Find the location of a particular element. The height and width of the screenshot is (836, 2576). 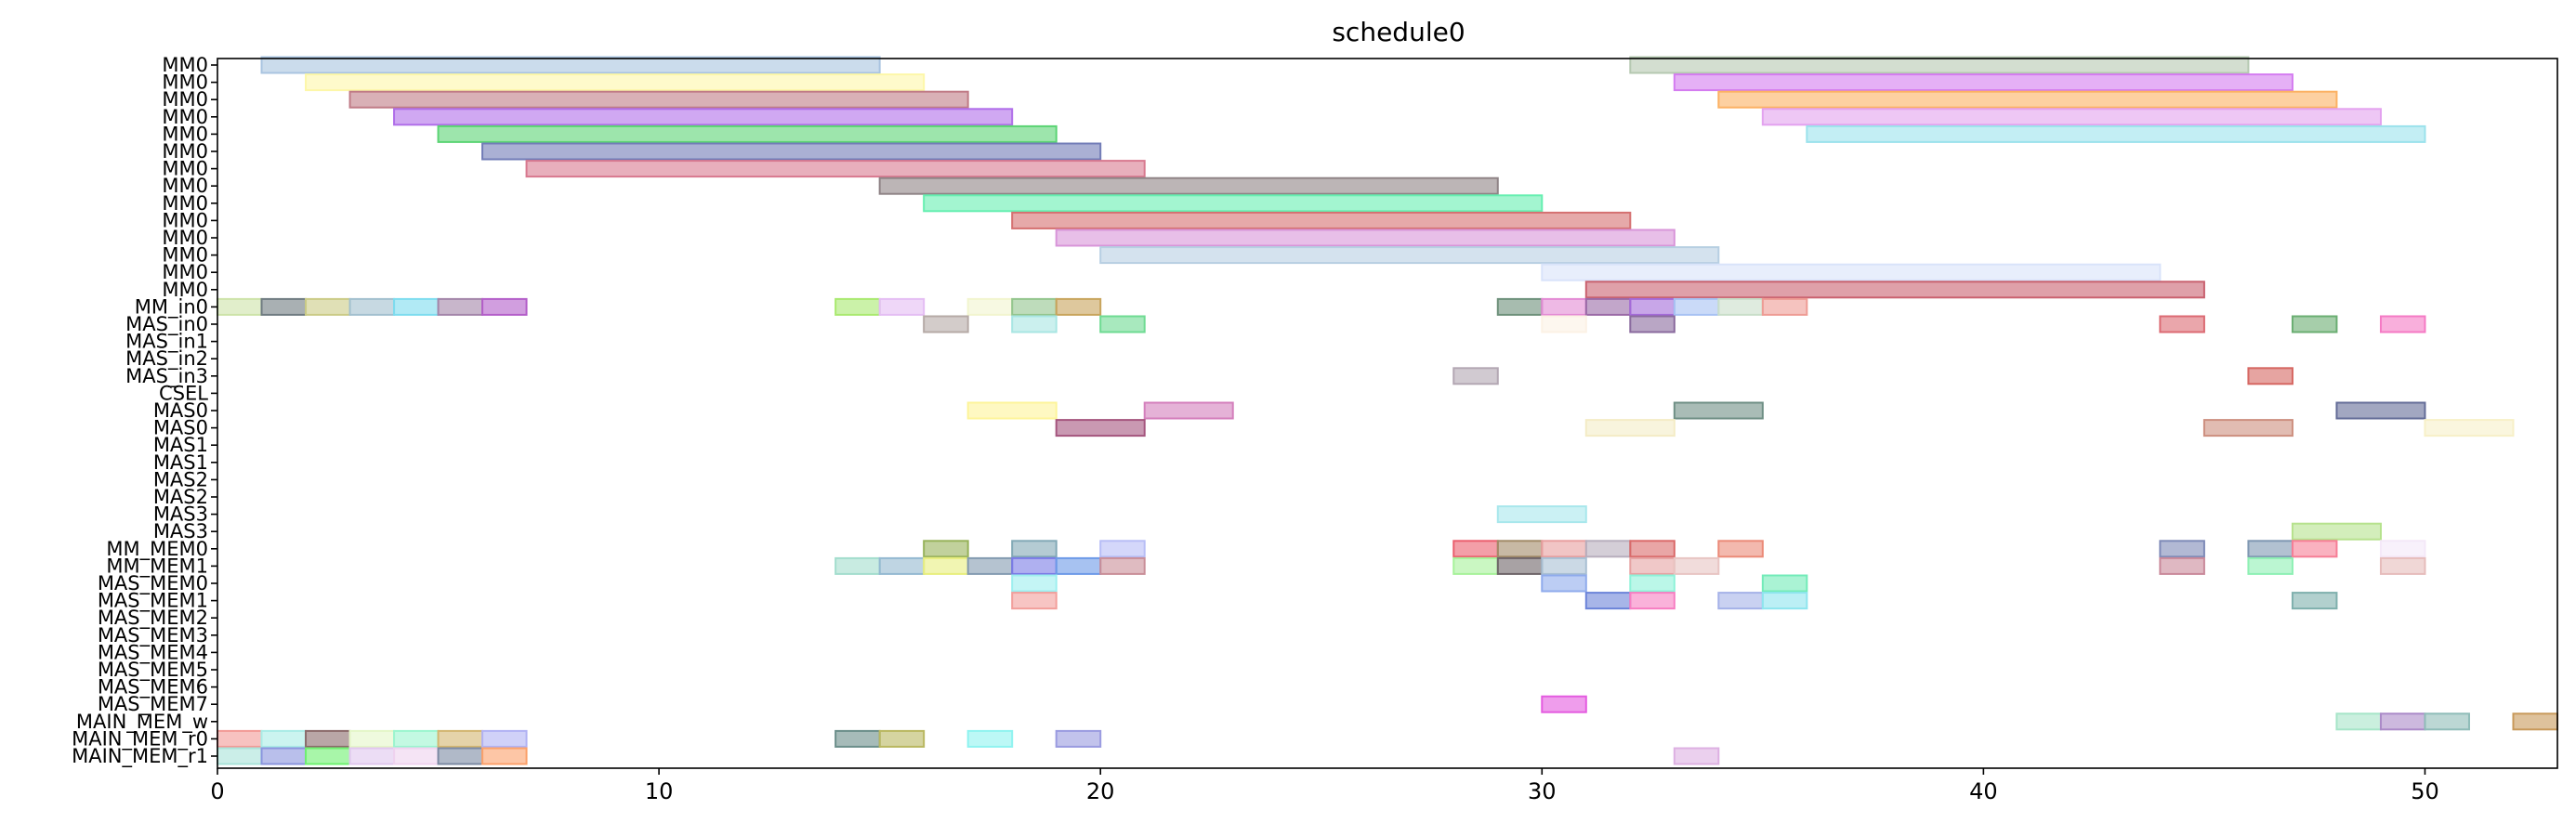

y-tick-label: MM_MEM0 is located at coordinates (157, 549).